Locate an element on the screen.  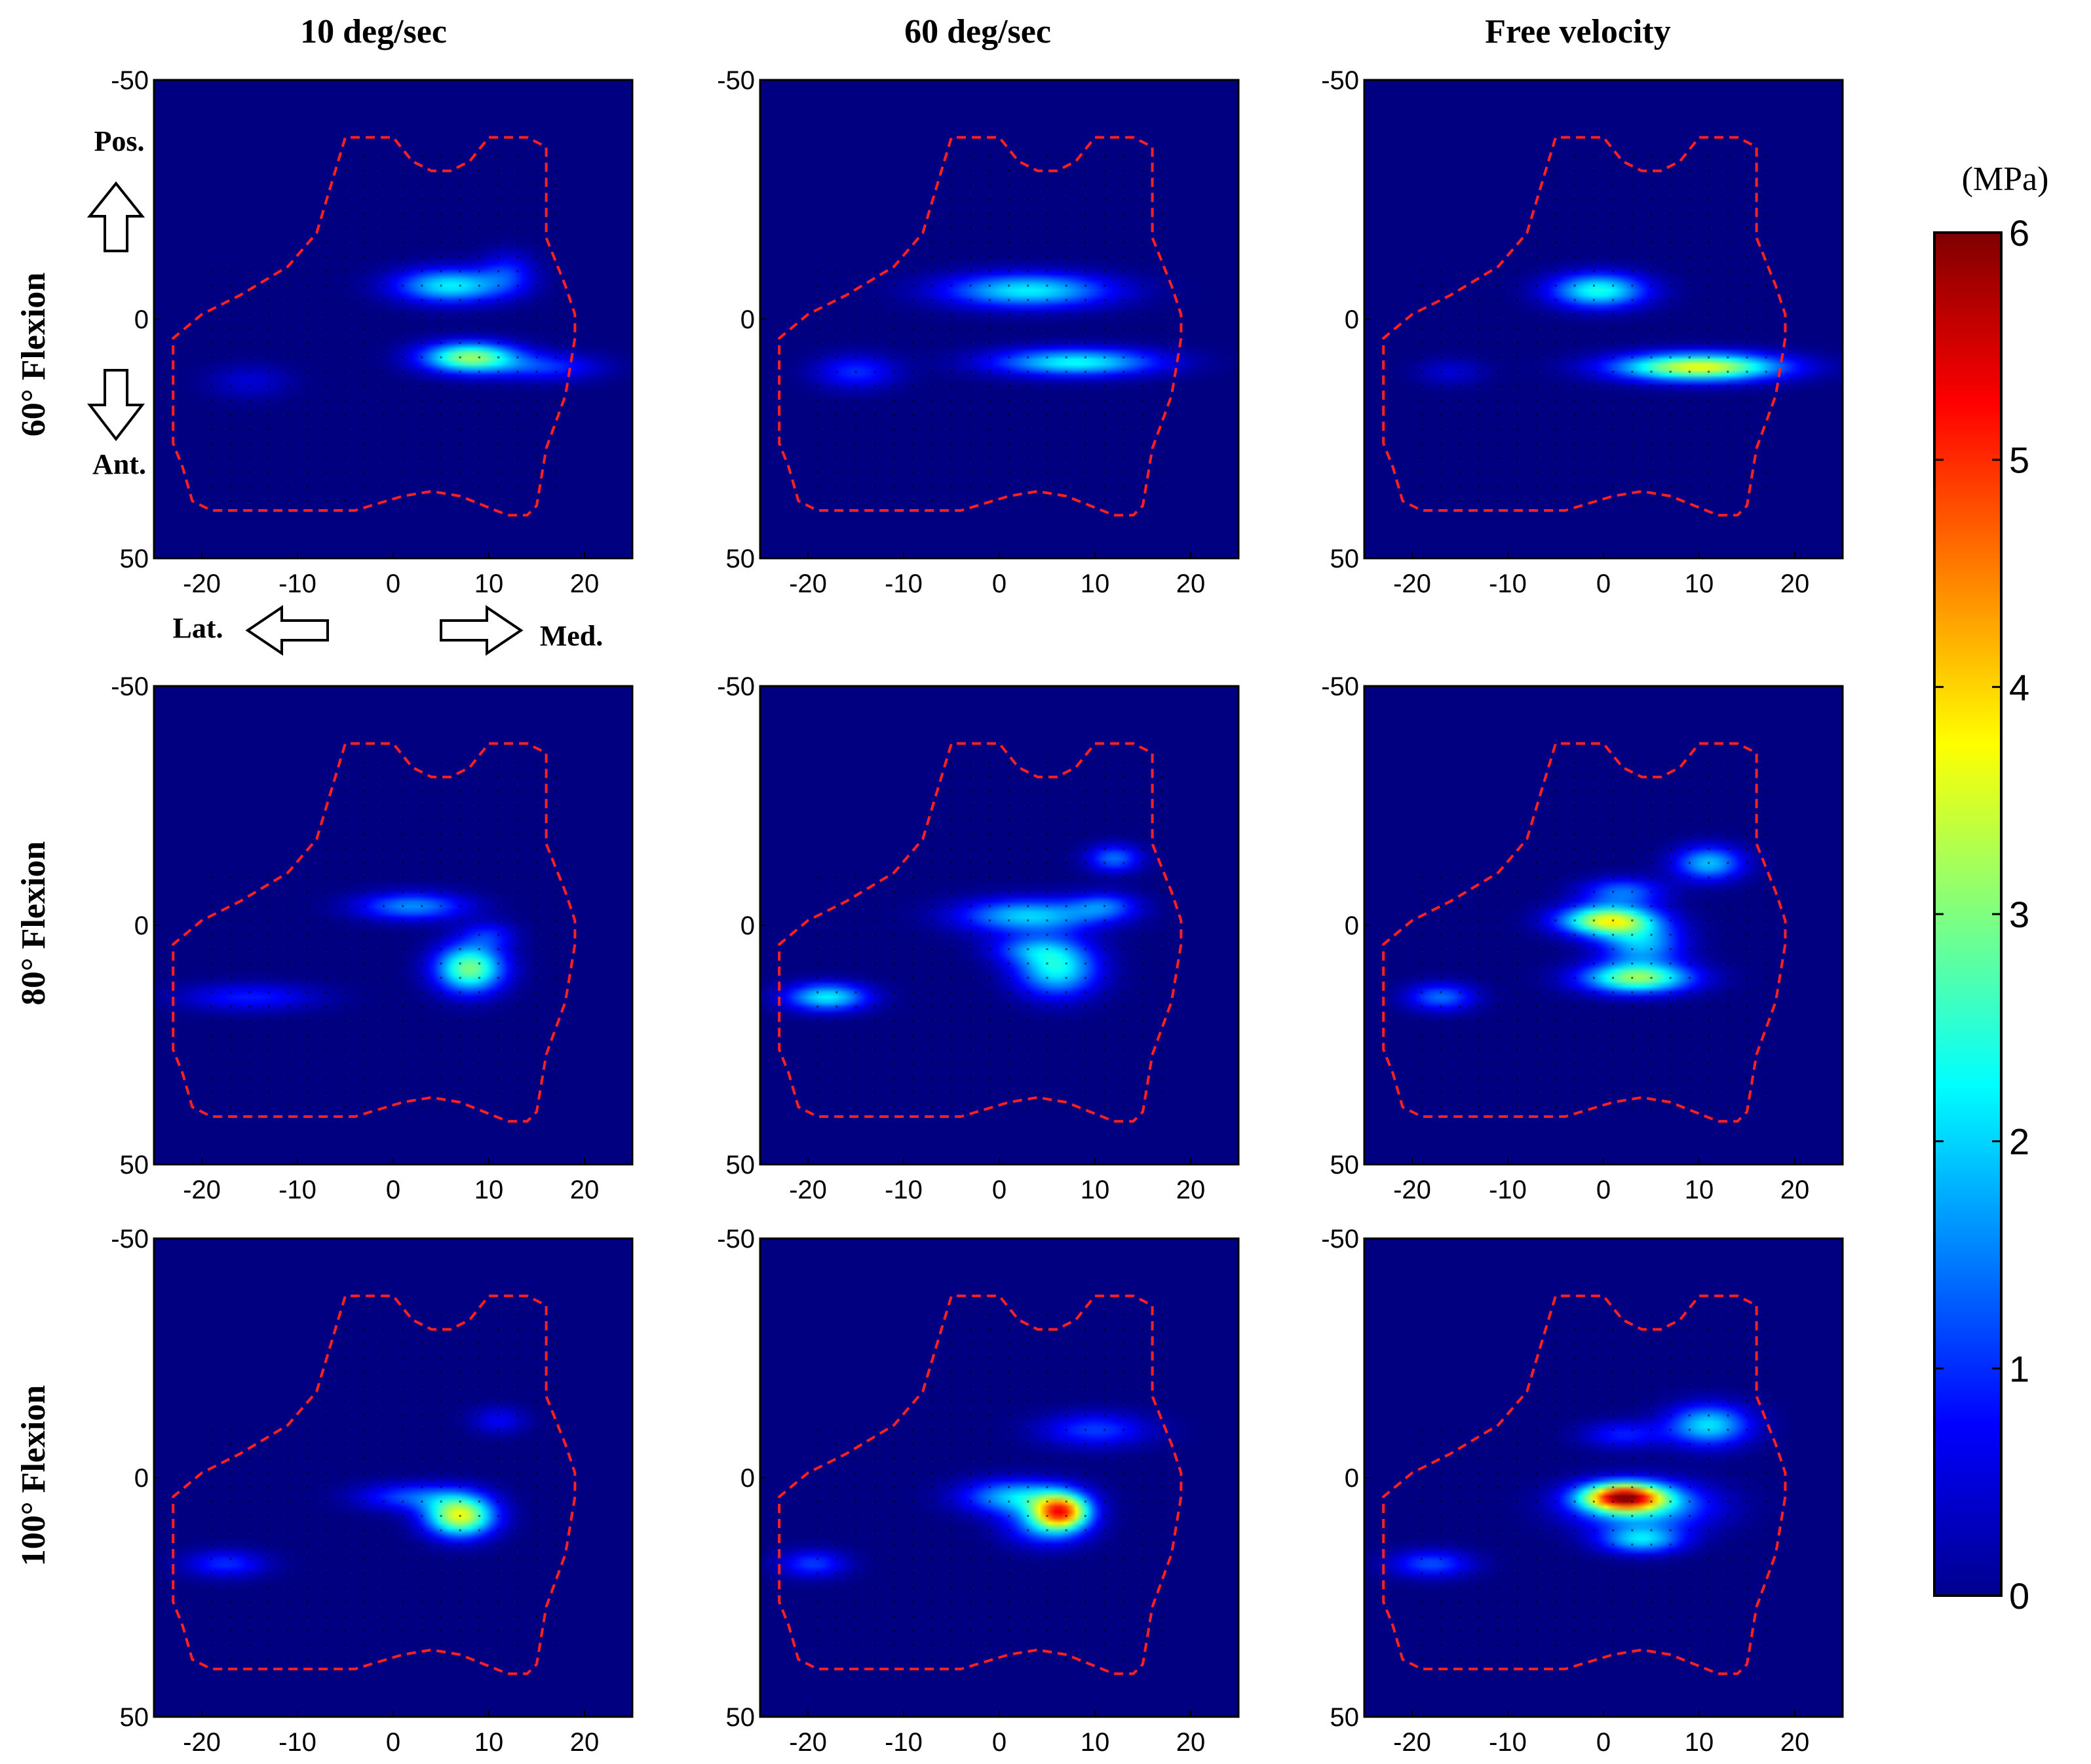
panel-80-flexion-free-velocity: -50 0 50 -20 -10 0 10 20 is located at coordinates (1582, 938).